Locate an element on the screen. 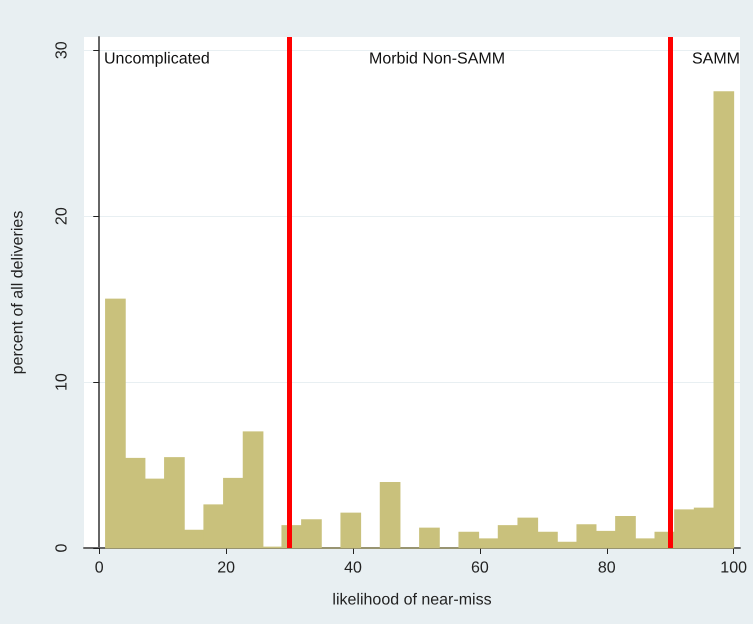 The width and height of the screenshot is (753, 624). x-tick-label: 100 is located at coordinates (734, 568).